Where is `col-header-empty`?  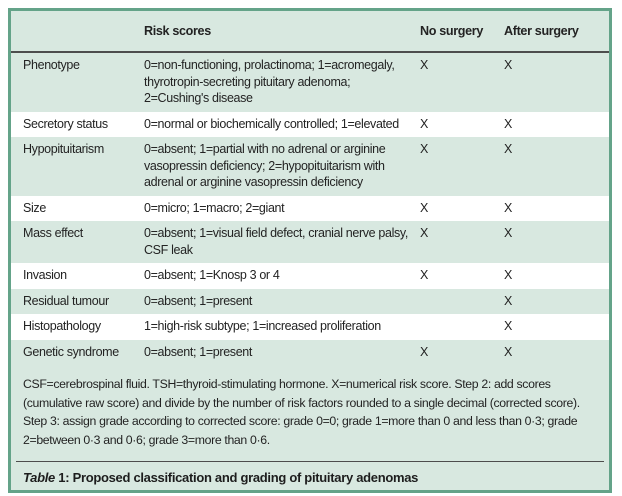
col-header-empty is located at coordinates (75, 32).